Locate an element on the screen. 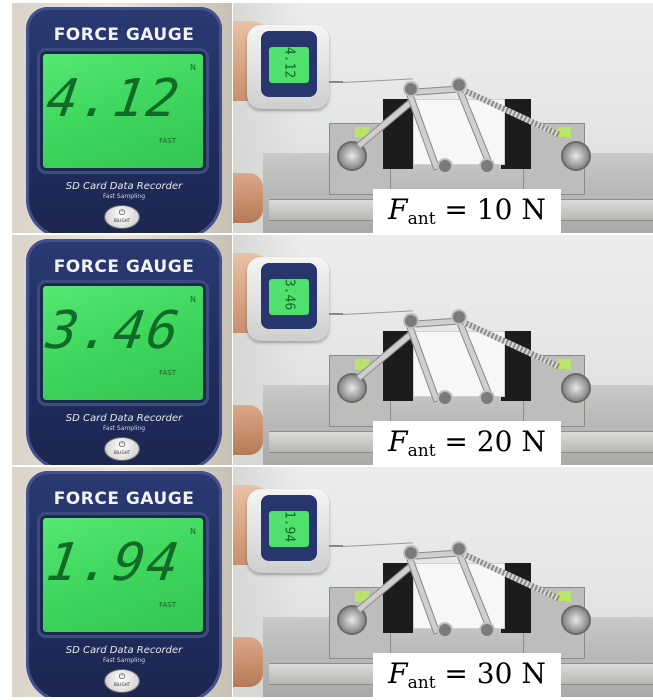 Image resolution: width=653 pixels, height=700 pixels. mini-lcd: 1.94 is located at coordinates (289, 529).